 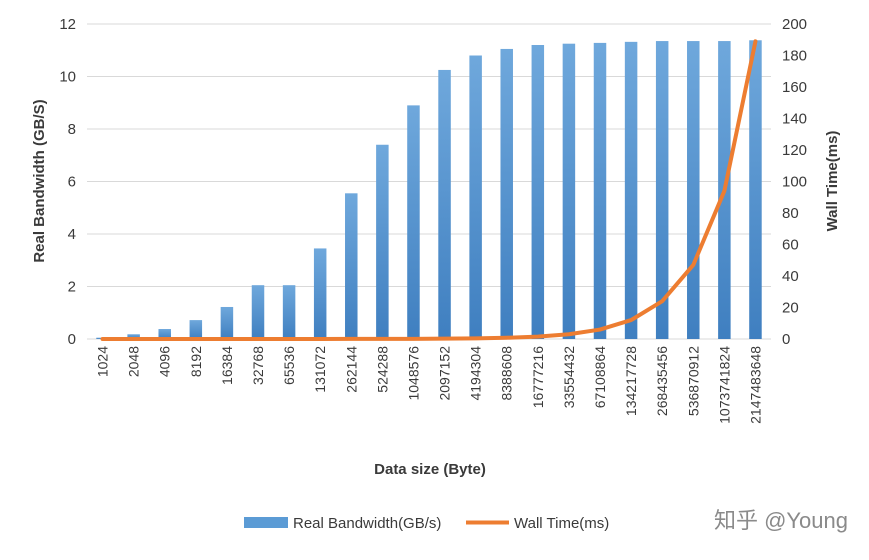 I want to click on y-tick-right: 80, so click(x=790, y=213).